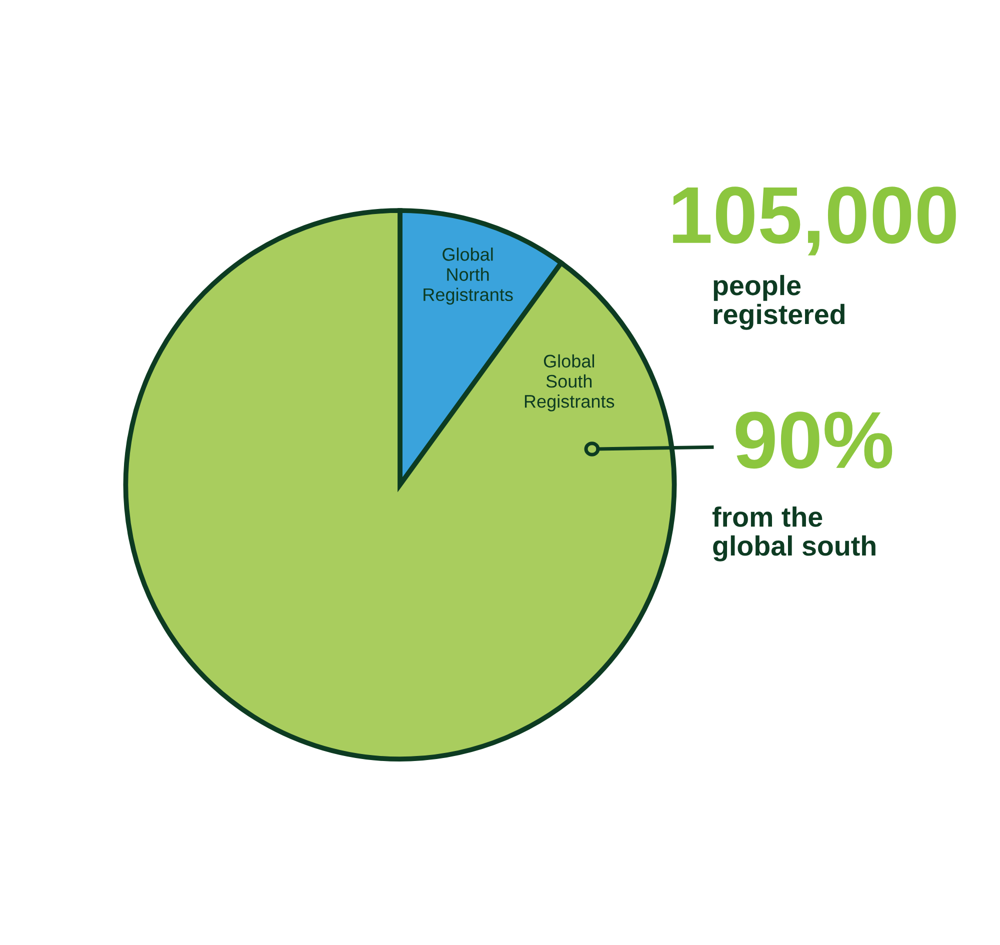 This screenshot has width=1000, height=945. I want to click on text: people registered, so click(779, 302).